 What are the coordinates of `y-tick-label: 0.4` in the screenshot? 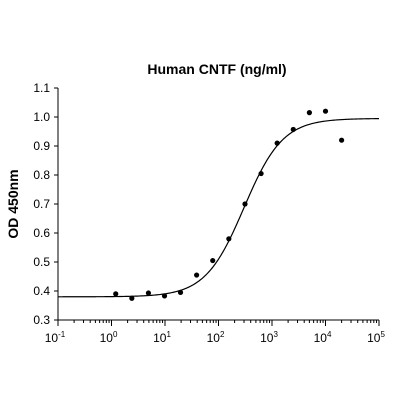 It's located at (41, 291).